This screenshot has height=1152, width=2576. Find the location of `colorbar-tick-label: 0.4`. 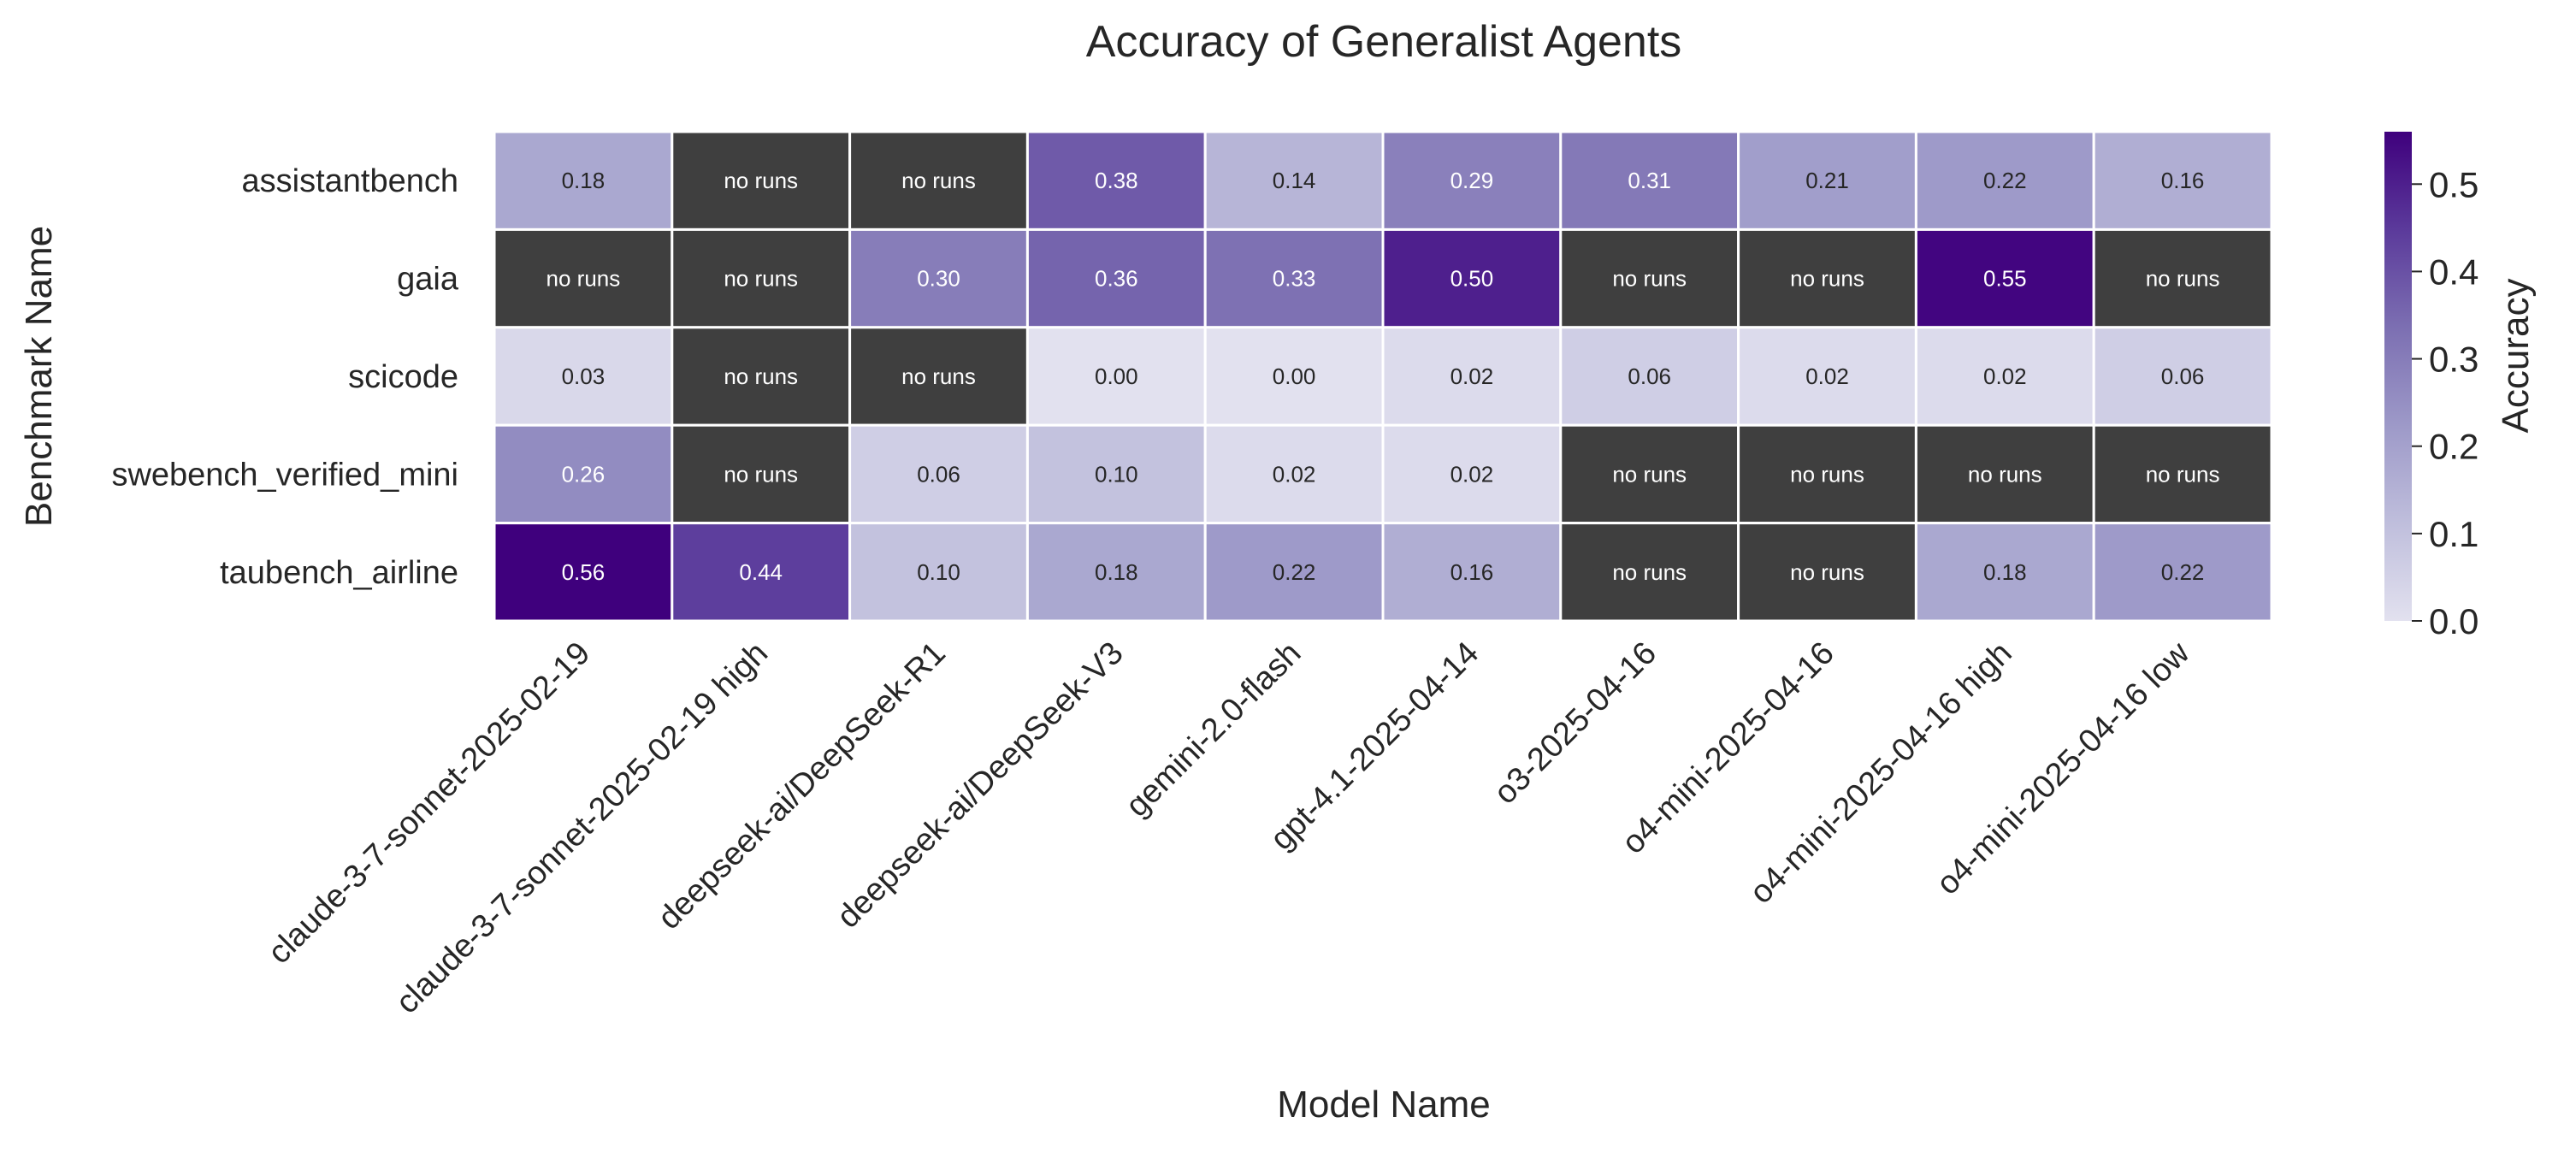

colorbar-tick-label: 0.4 is located at coordinates (2454, 271).